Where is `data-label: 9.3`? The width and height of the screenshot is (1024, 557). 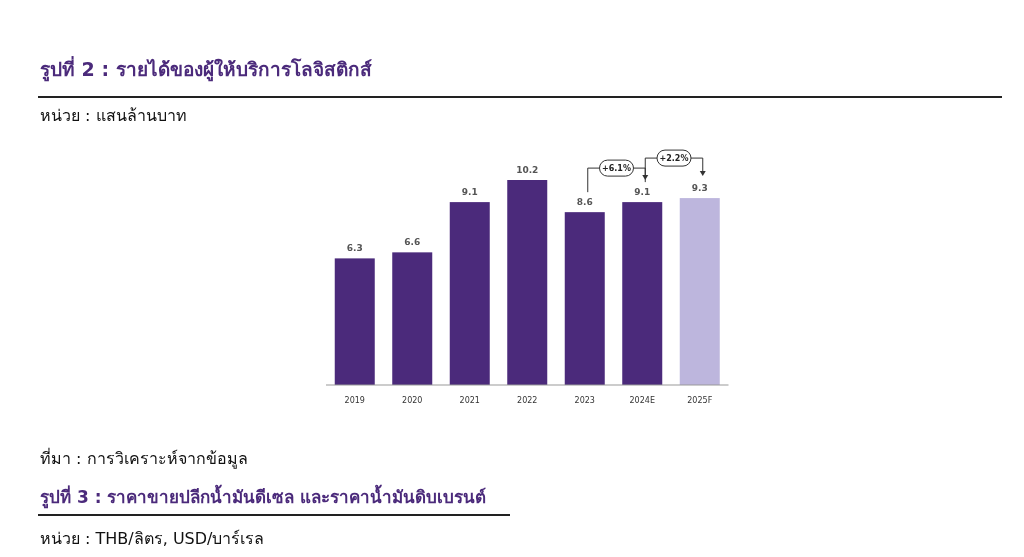
data-label: 9.3 is located at coordinates (699, 188).